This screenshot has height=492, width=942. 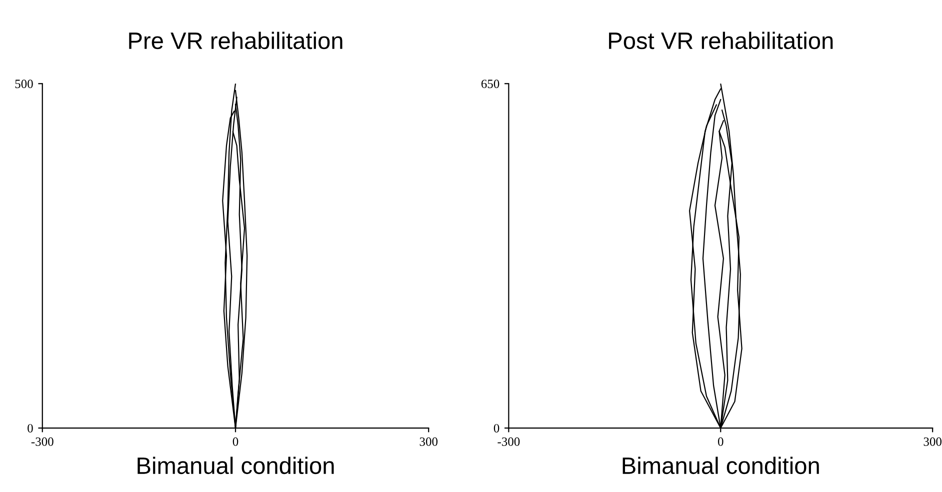 What do you see at coordinates (235, 41) in the screenshot?
I see `chart-title: Pre VR rehabilitation` at bounding box center [235, 41].